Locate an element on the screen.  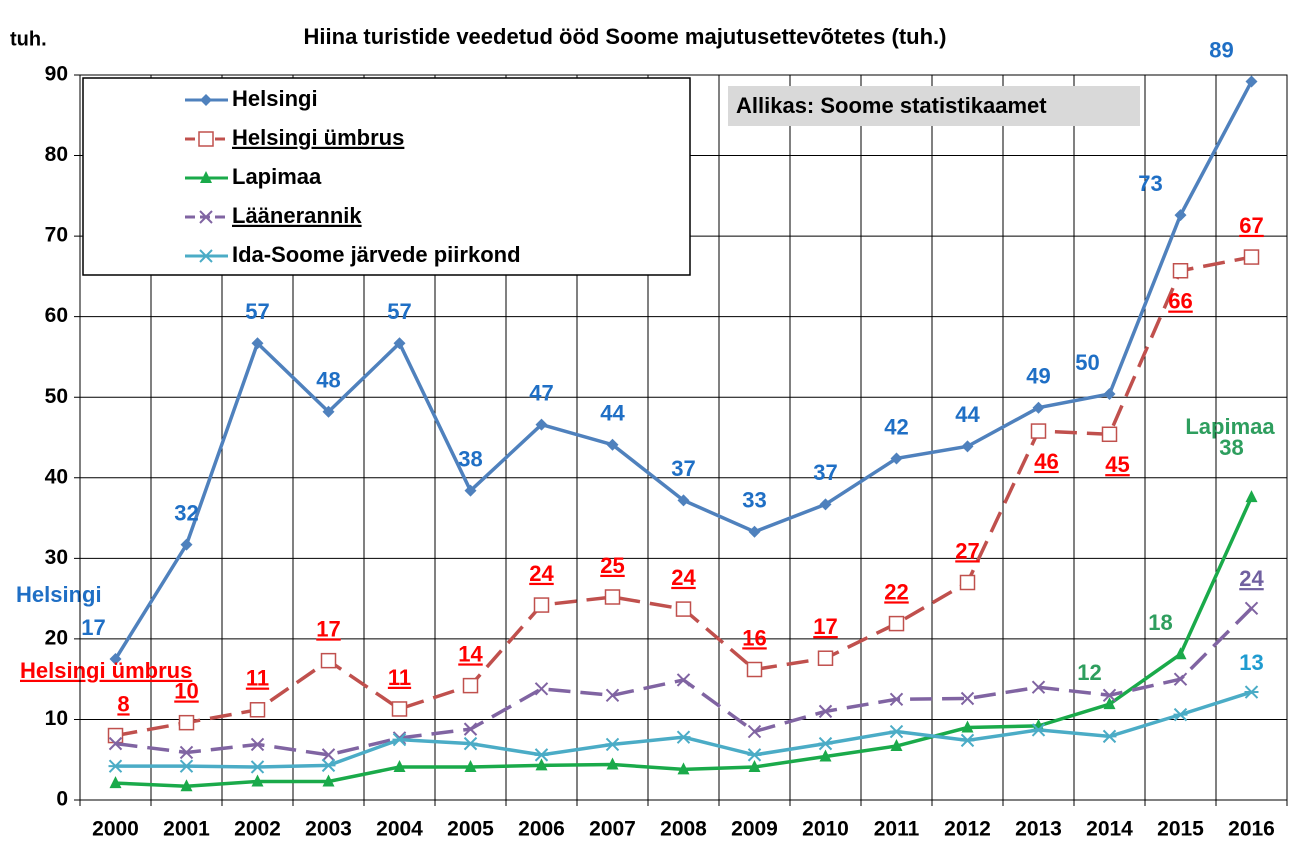
data-label: 67 is located at coordinates (1251, 225).